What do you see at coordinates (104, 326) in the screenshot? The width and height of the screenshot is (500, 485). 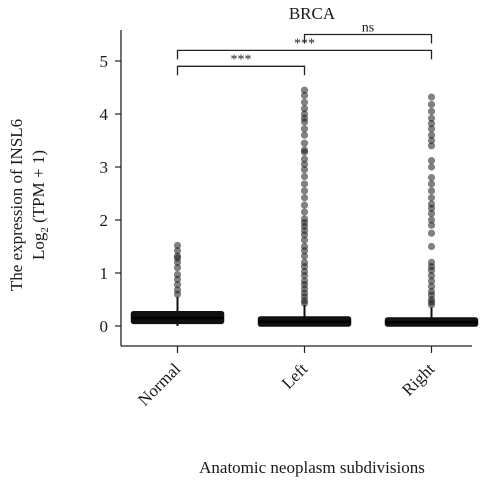 I see `y-tick-label: 0` at bounding box center [104, 326].